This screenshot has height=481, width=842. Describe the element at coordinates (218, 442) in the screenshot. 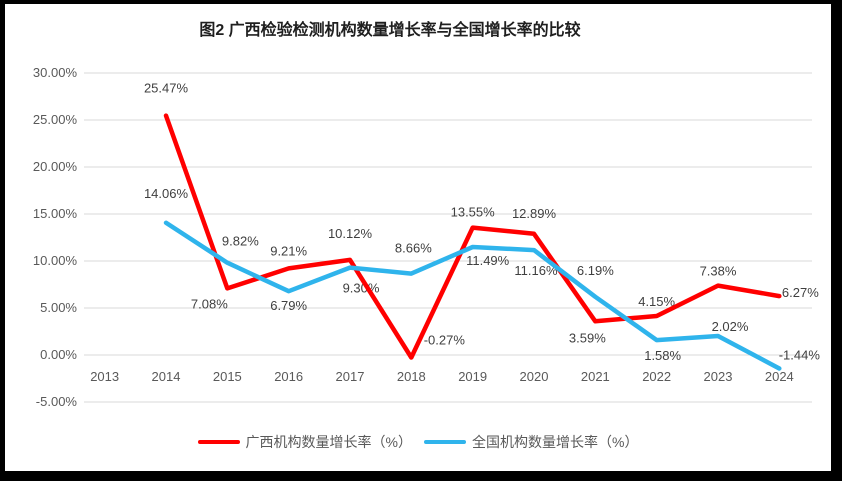

I see `legend-swatch-guangxi` at that location.